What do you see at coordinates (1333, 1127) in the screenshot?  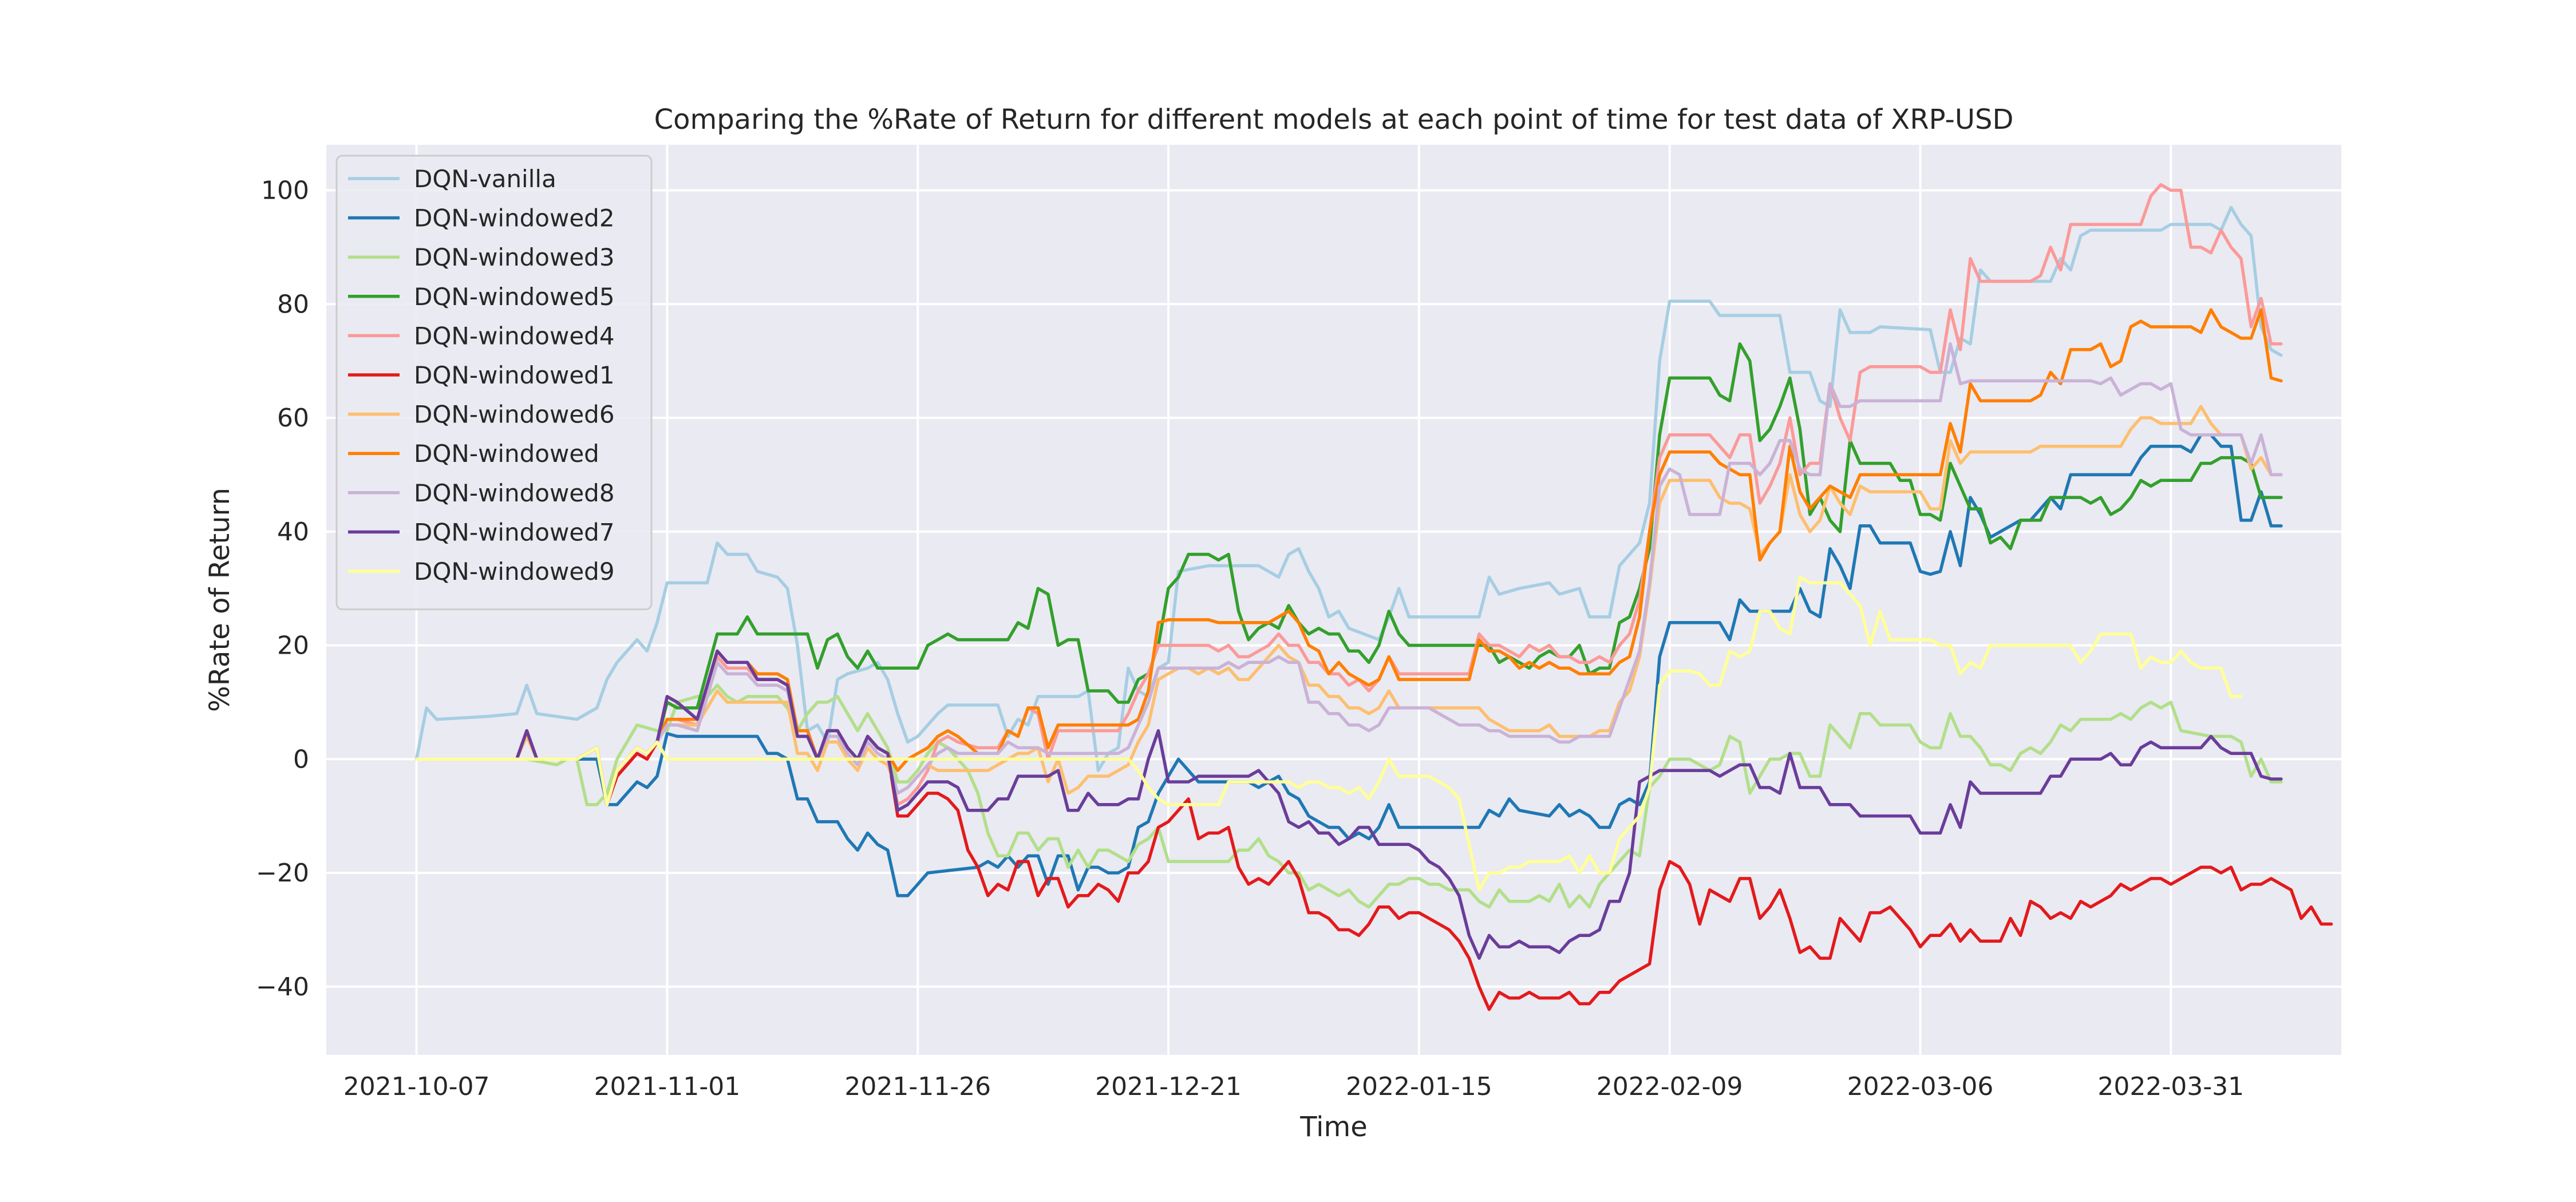 I see `x-axis-label: Time` at bounding box center [1333, 1127].